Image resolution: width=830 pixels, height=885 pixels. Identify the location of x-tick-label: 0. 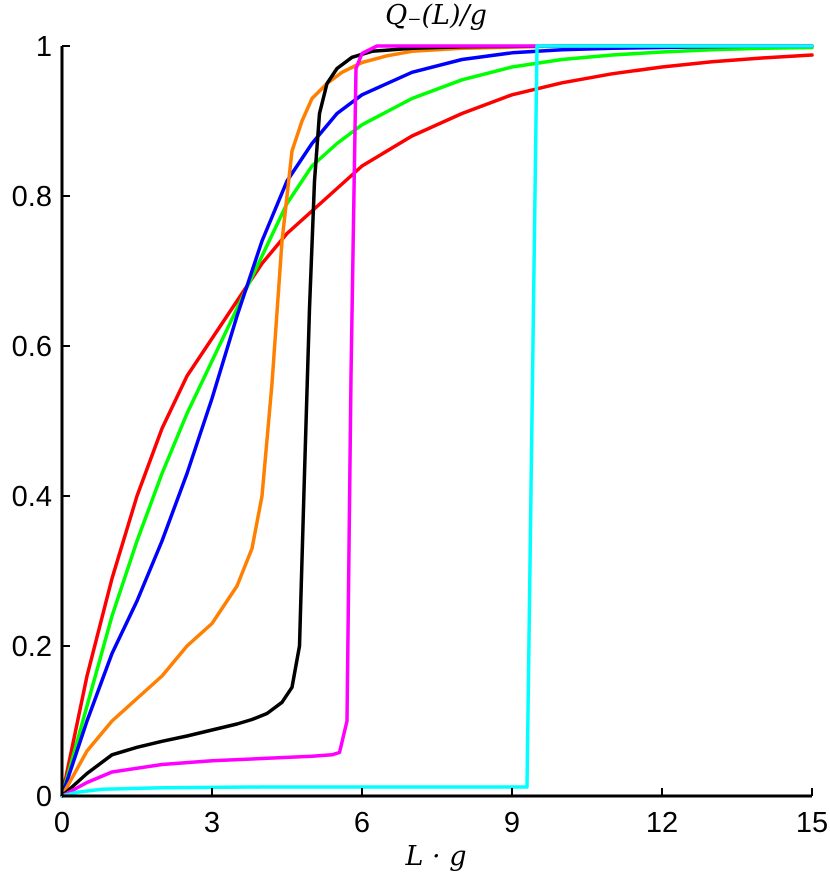
(62, 823).